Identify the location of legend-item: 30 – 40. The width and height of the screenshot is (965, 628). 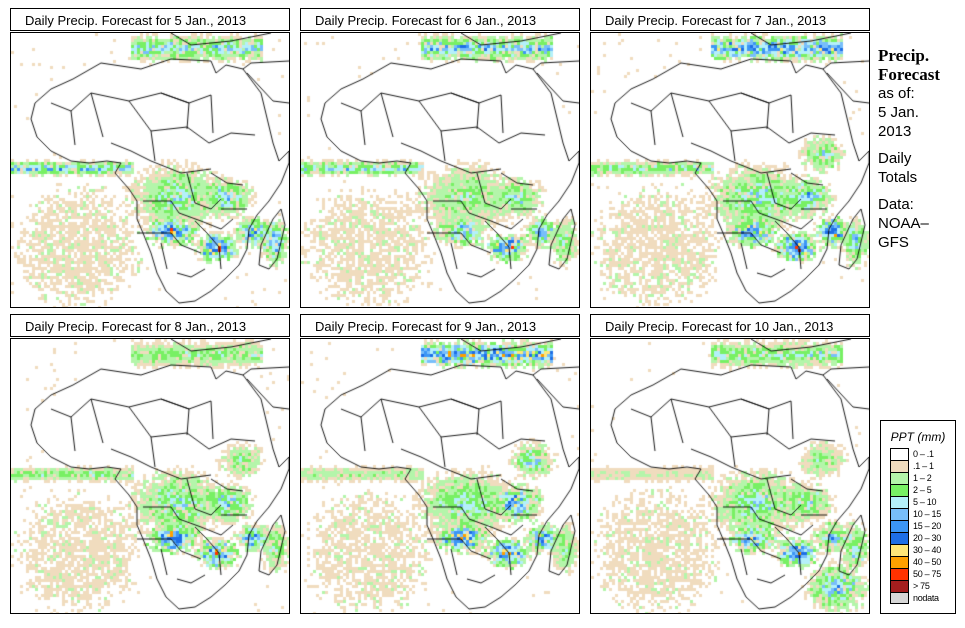
(922, 550).